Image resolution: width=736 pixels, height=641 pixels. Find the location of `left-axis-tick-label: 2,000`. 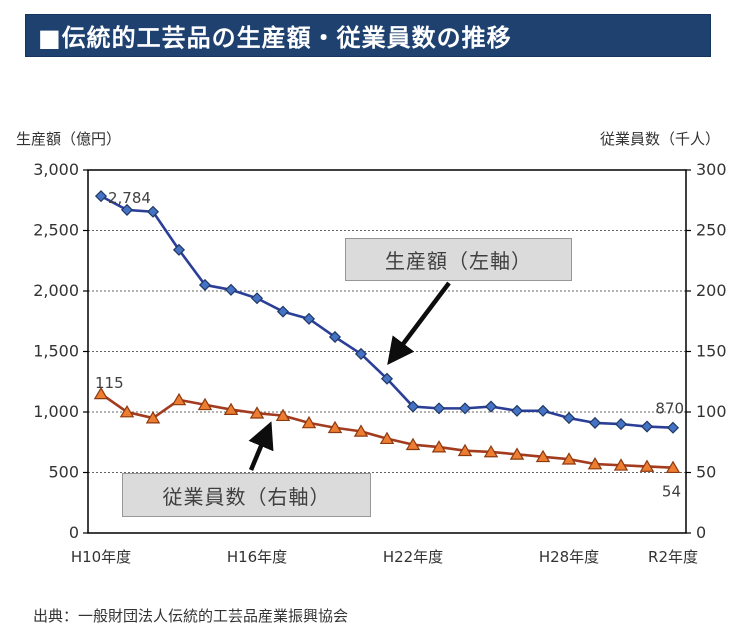

left-axis-tick-label: 2,000 is located at coordinates (56, 290).